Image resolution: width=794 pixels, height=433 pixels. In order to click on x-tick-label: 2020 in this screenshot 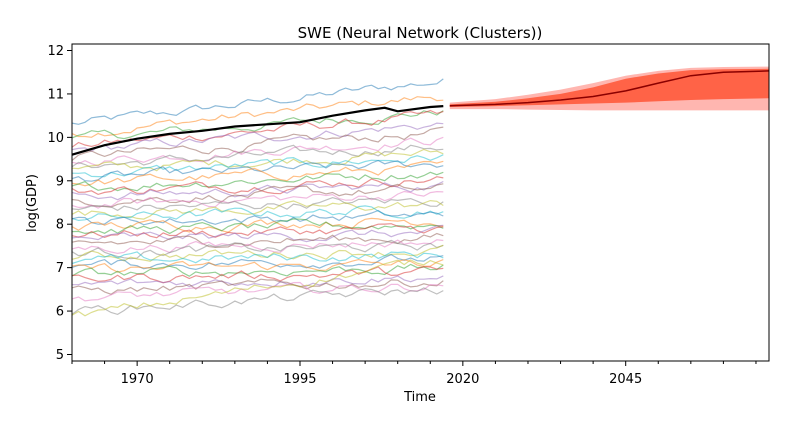, I will do `click(462, 379)`.